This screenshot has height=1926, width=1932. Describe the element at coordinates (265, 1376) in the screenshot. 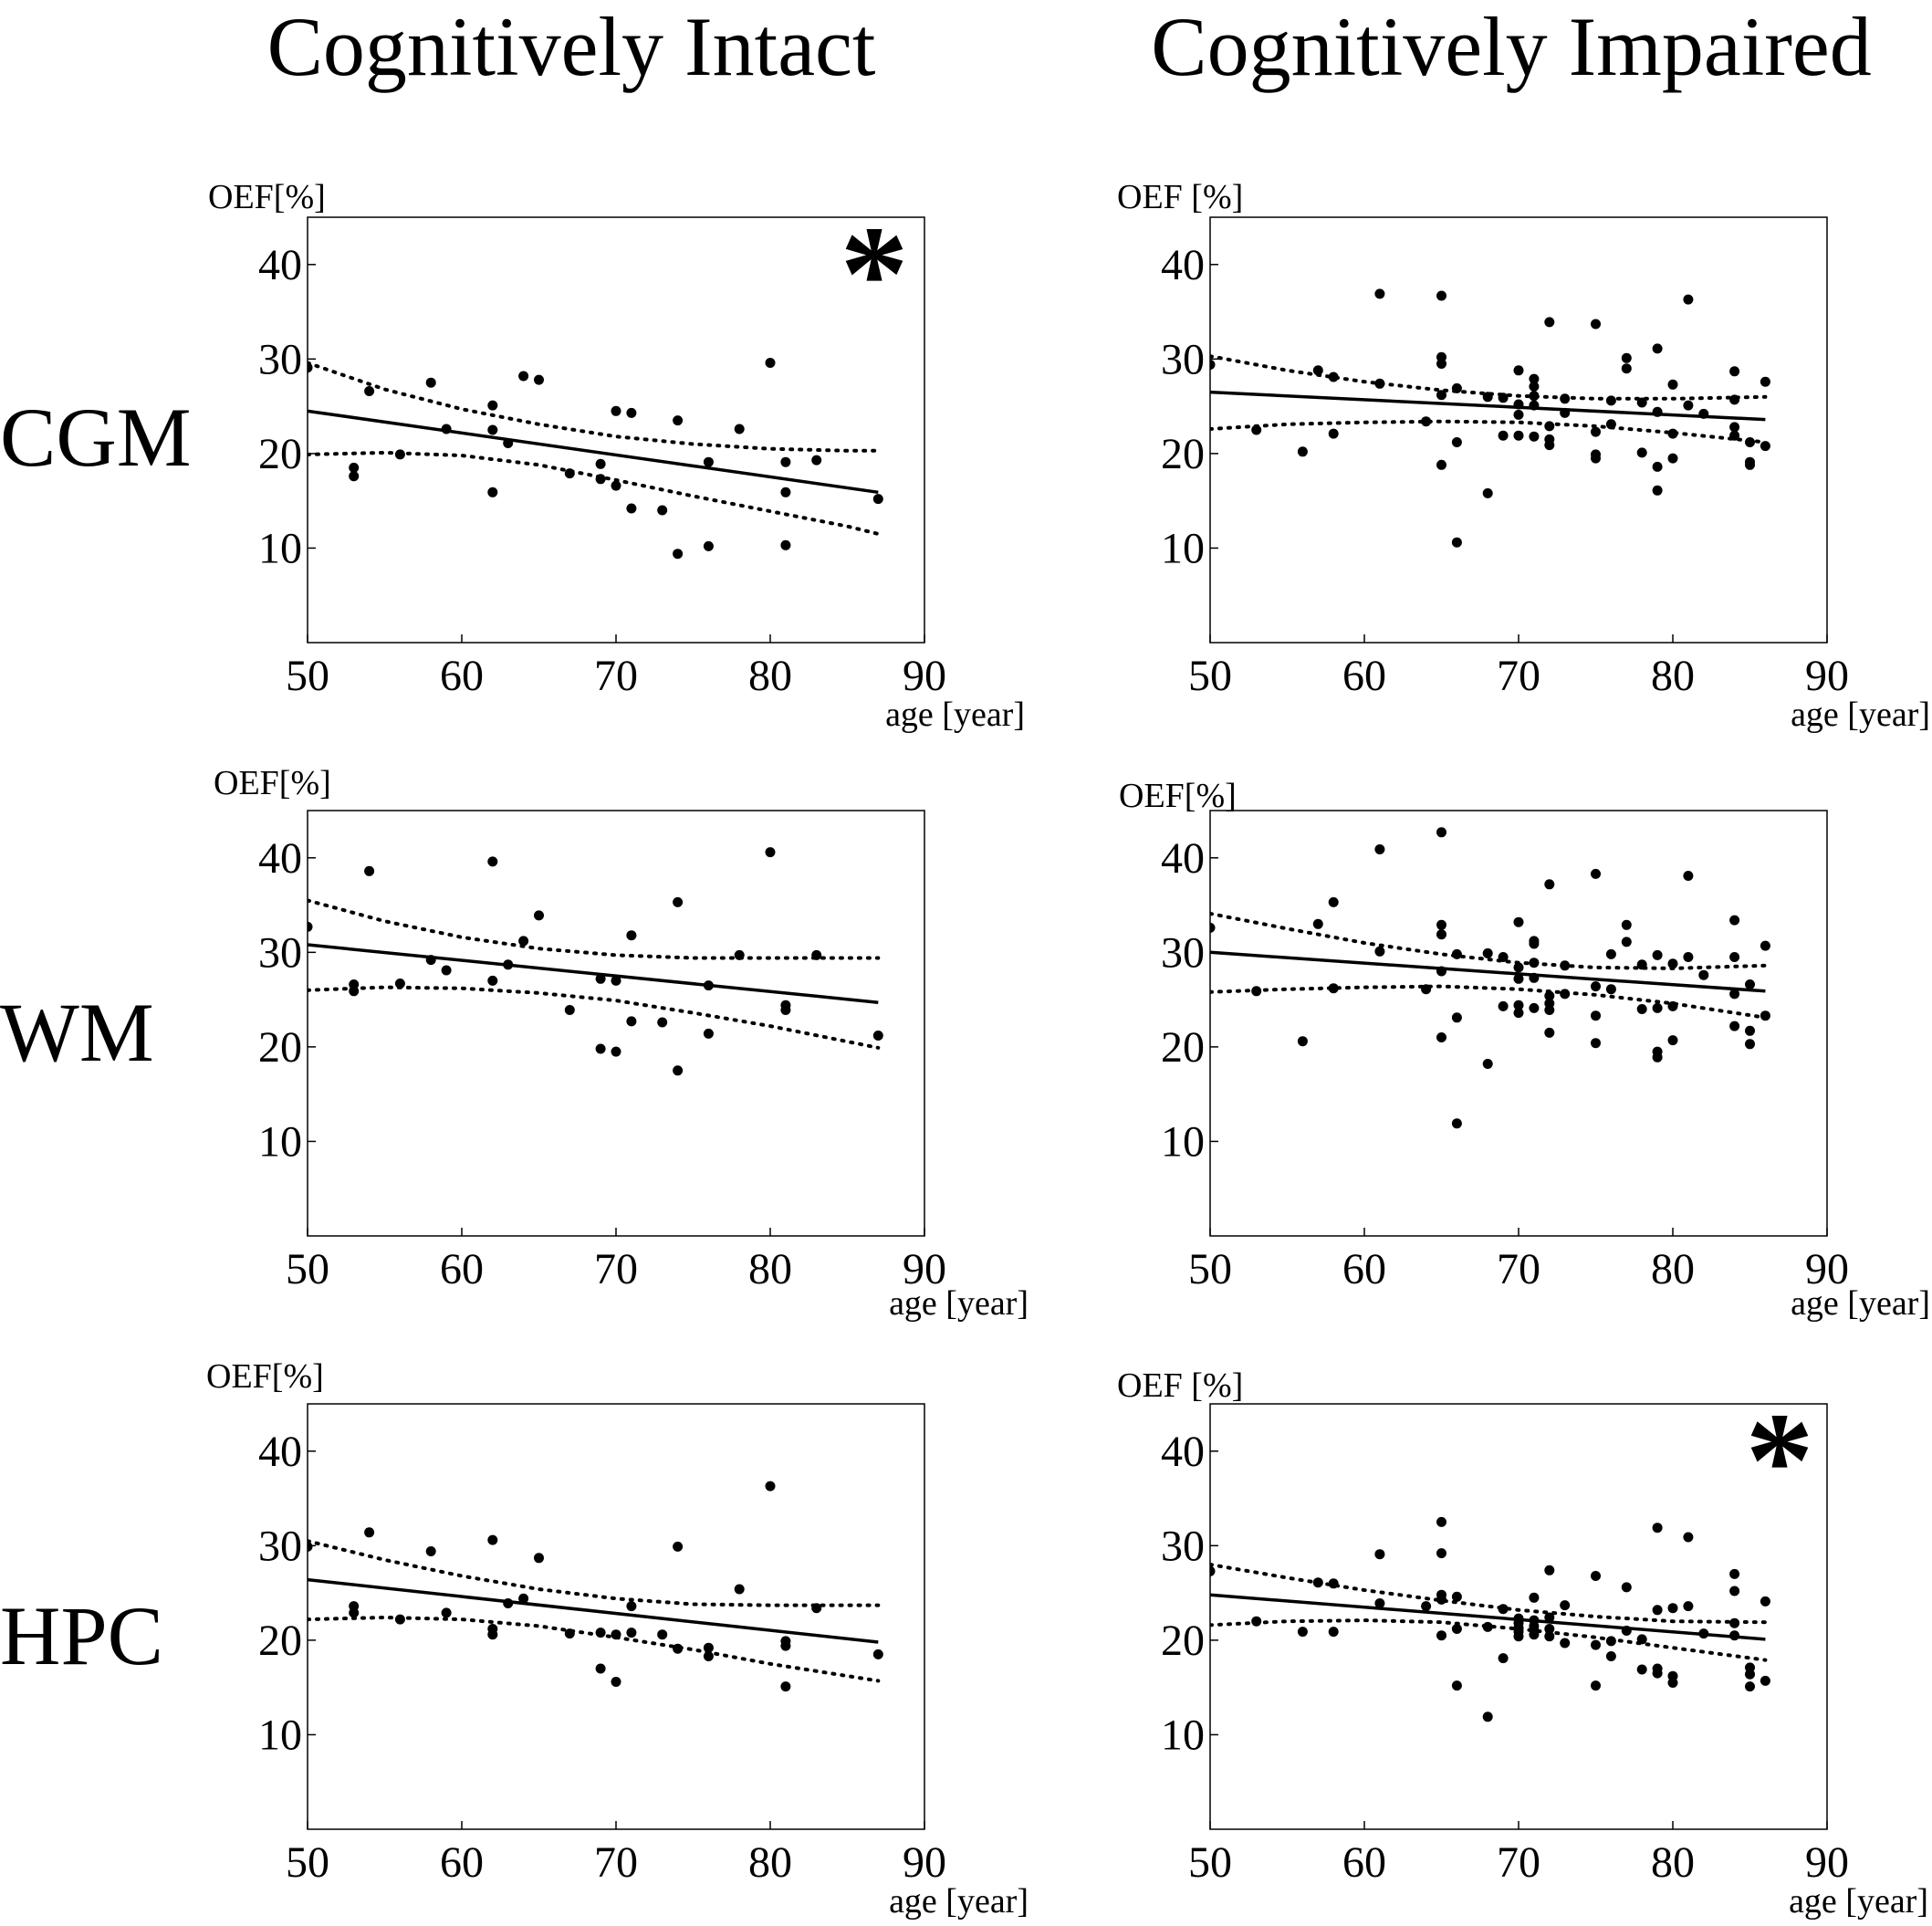

I see `y-axis-title: OEF[%]` at that location.